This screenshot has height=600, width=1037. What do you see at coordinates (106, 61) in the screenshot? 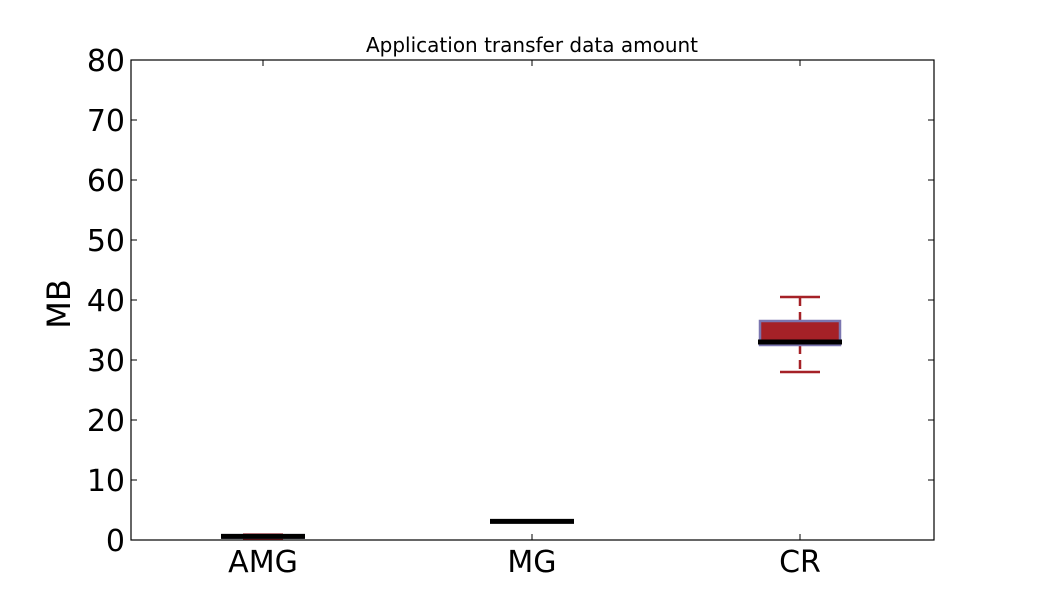
I see `y-tick-label: 80` at bounding box center [106, 61].